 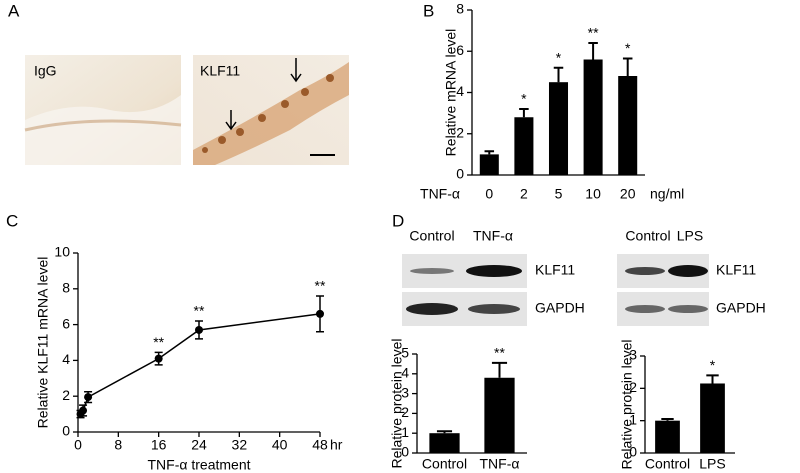 I want to click on x-tick-label: 48, so click(x=320, y=445).